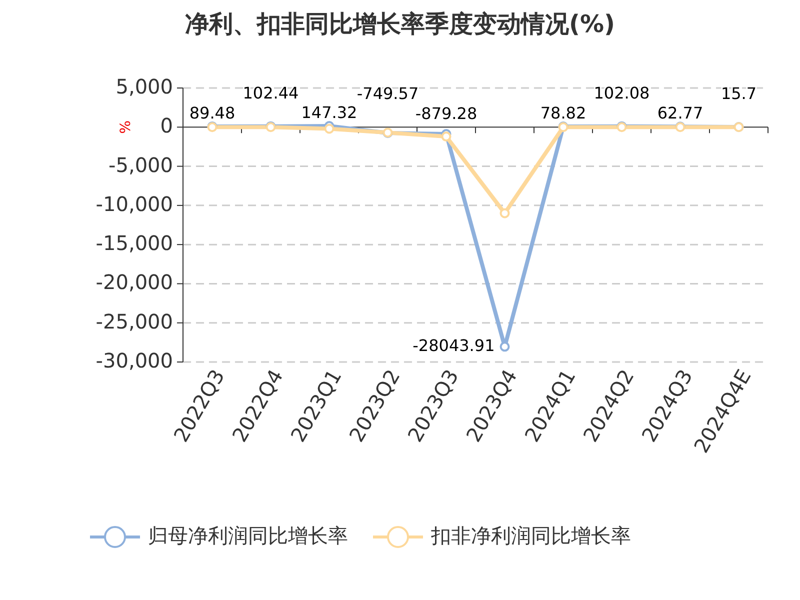 This screenshot has height=600, width=800. What do you see at coordinates (446, 114) in the screenshot?
I see `data-label: -879.28` at bounding box center [446, 114].